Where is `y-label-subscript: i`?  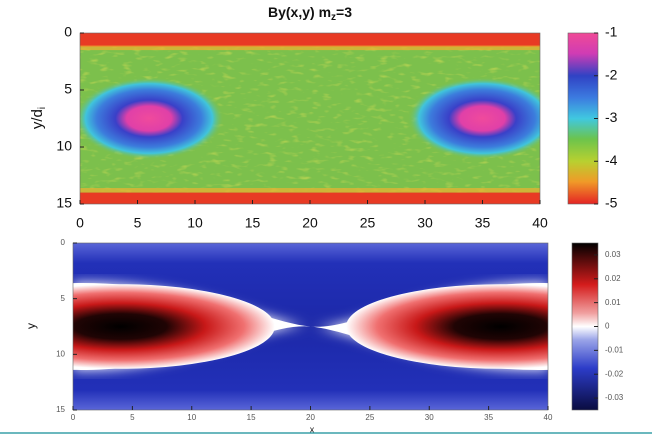 y-label-subscript: i is located at coordinates (42, 108).